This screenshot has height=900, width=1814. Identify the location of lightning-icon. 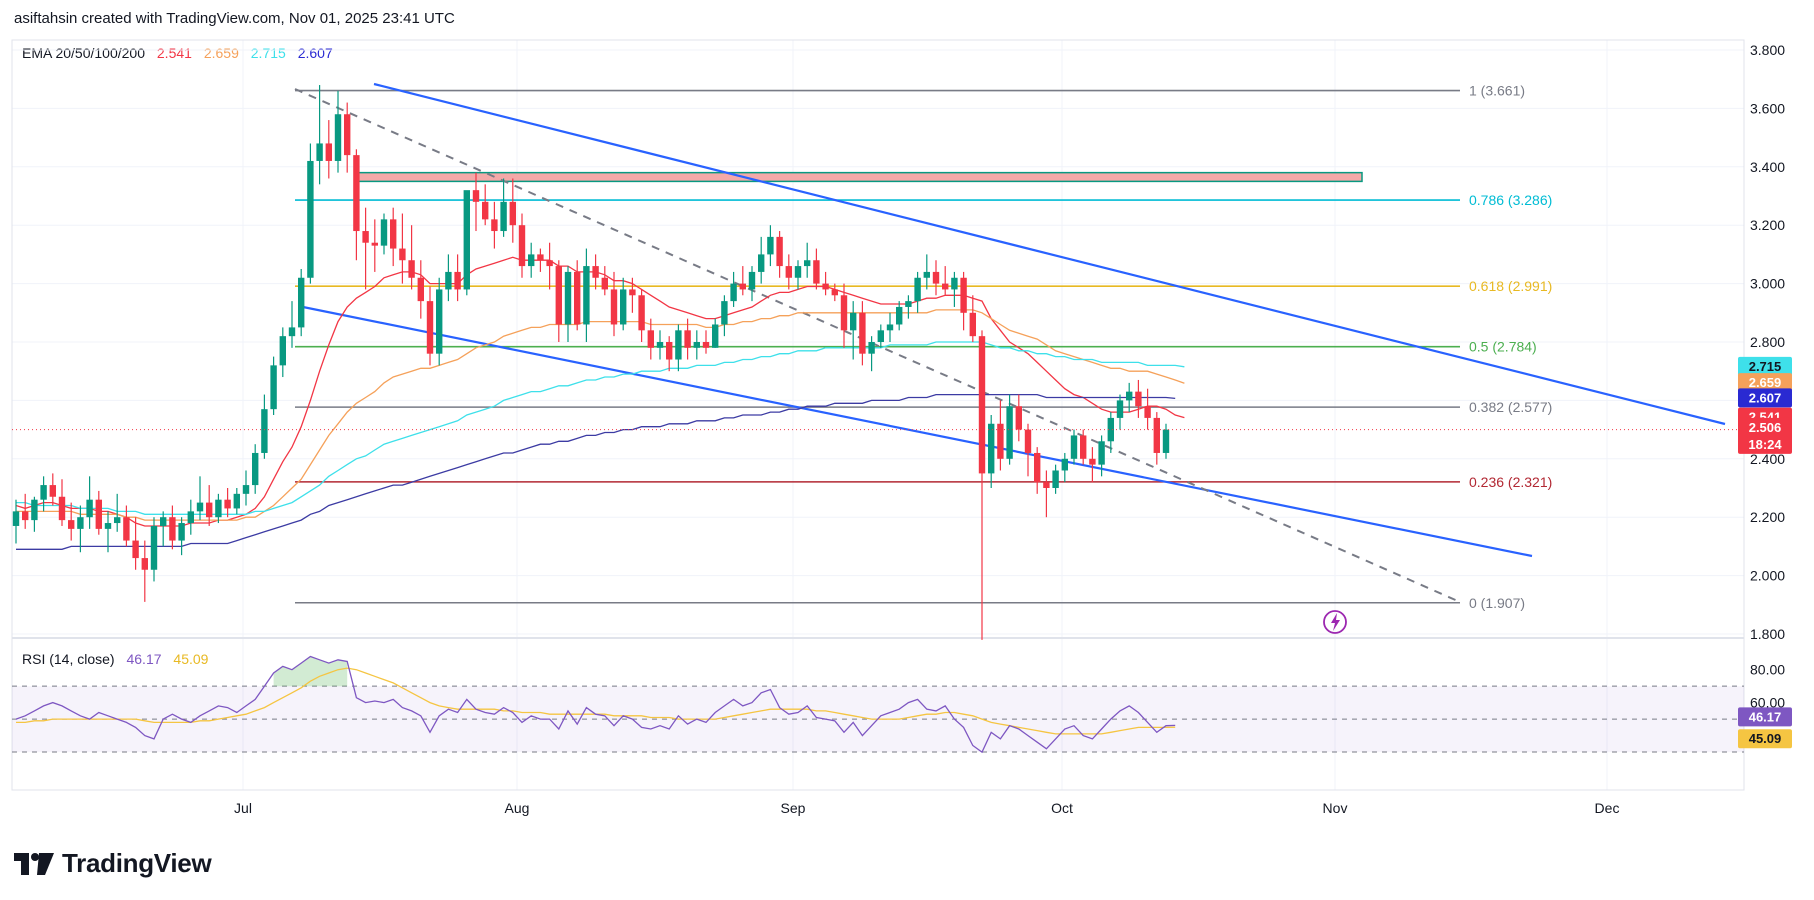
(1335, 622).